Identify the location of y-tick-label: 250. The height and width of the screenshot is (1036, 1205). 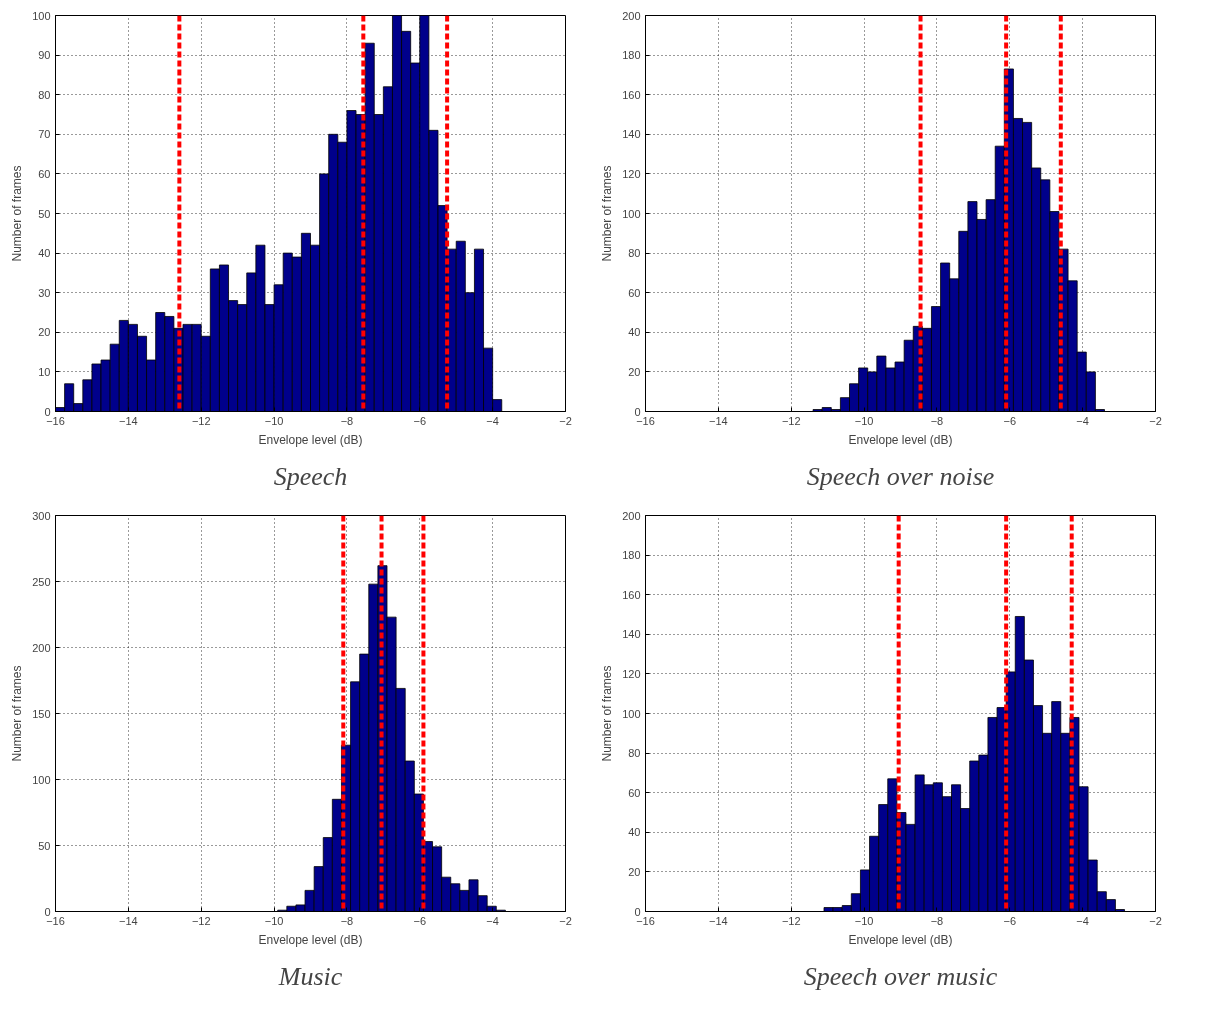
(41, 581).